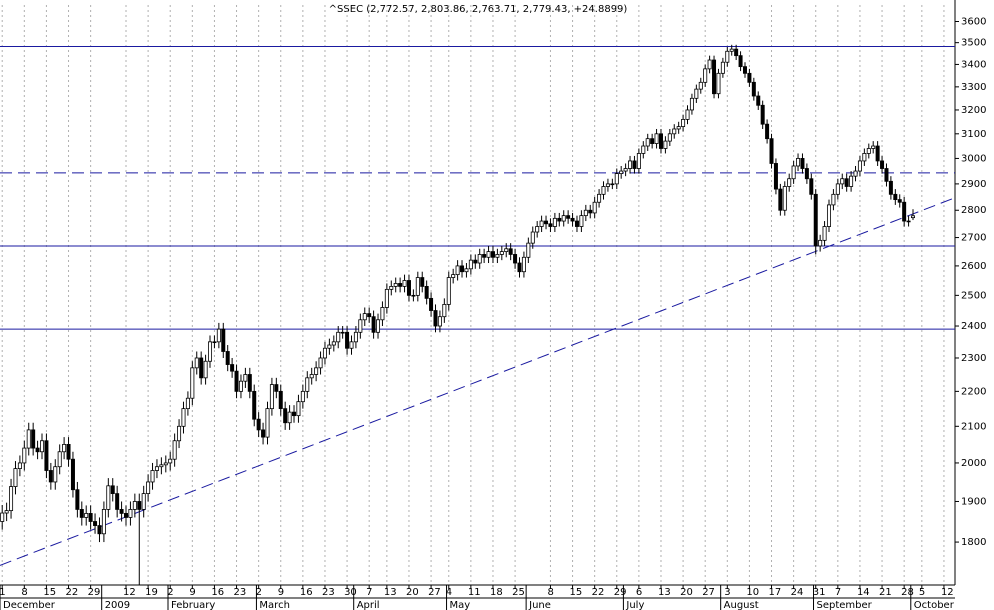 The image size is (994, 610). I want to click on x-tick-label: 17, so click(775, 592).